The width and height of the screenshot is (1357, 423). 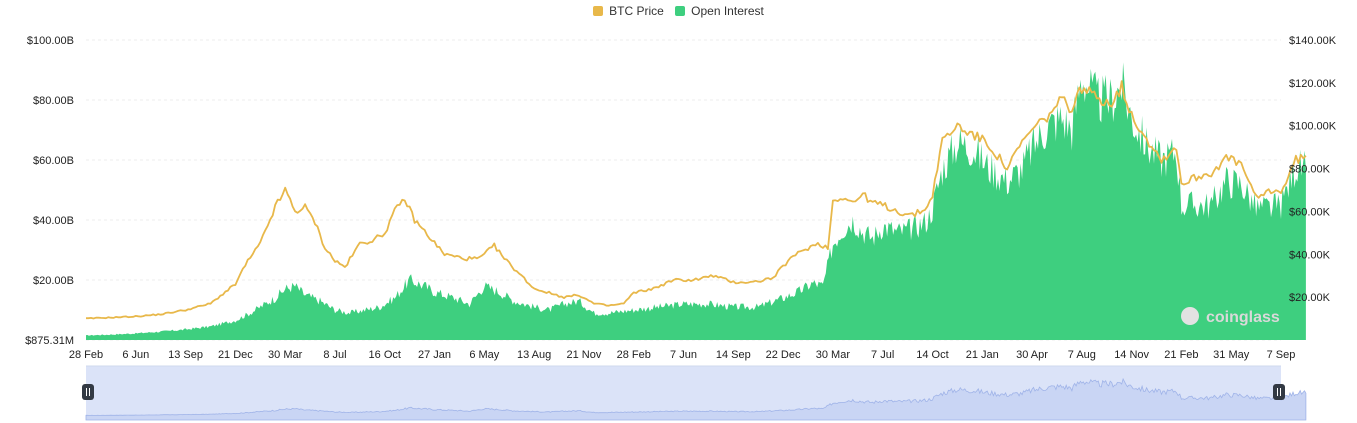 What do you see at coordinates (932, 355) in the screenshot?
I see `x-tick-label: 14 Oct` at bounding box center [932, 355].